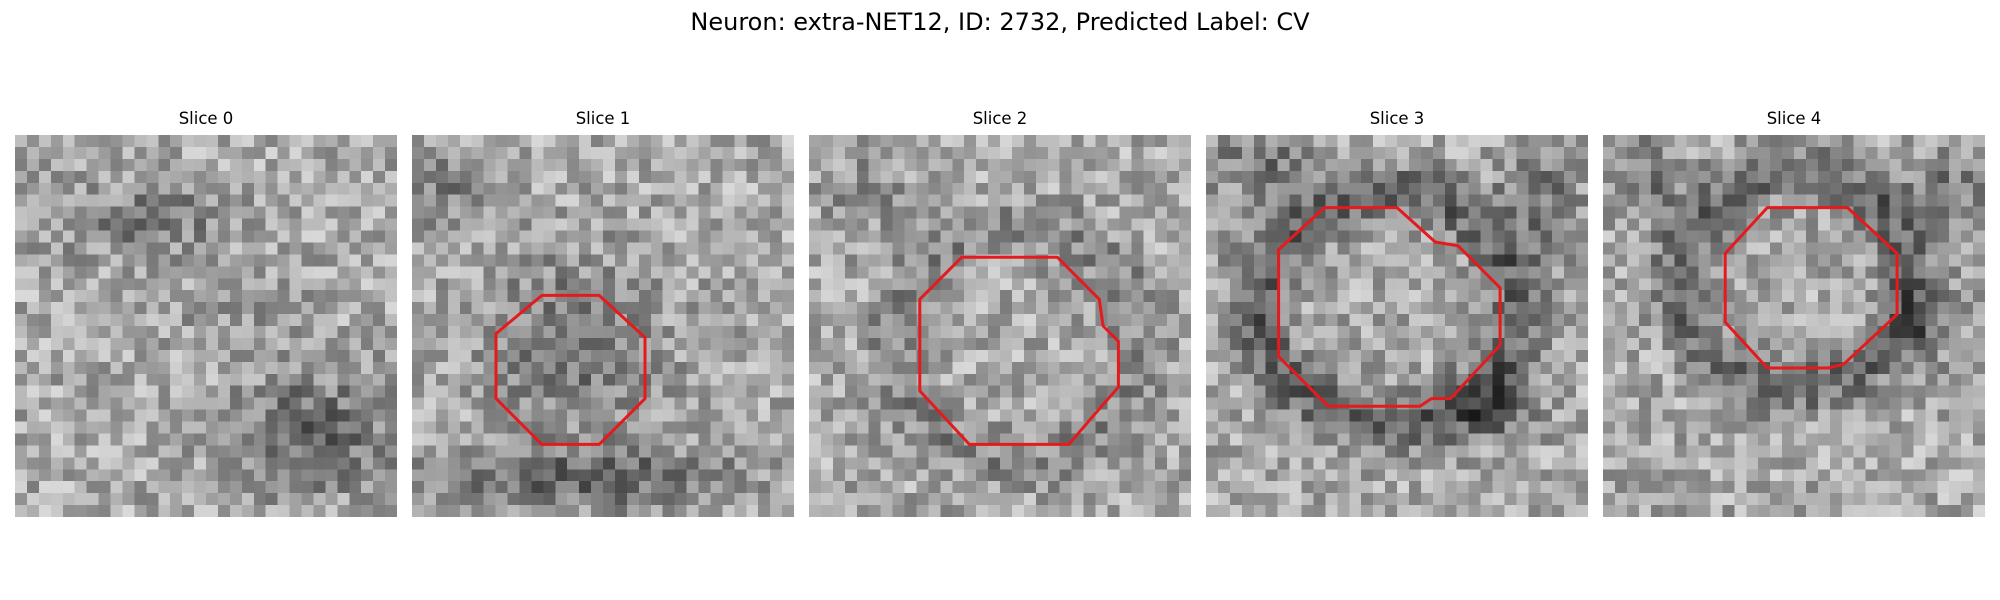  I want to click on slice-panel-2: Slice 2, so click(1000, 312).